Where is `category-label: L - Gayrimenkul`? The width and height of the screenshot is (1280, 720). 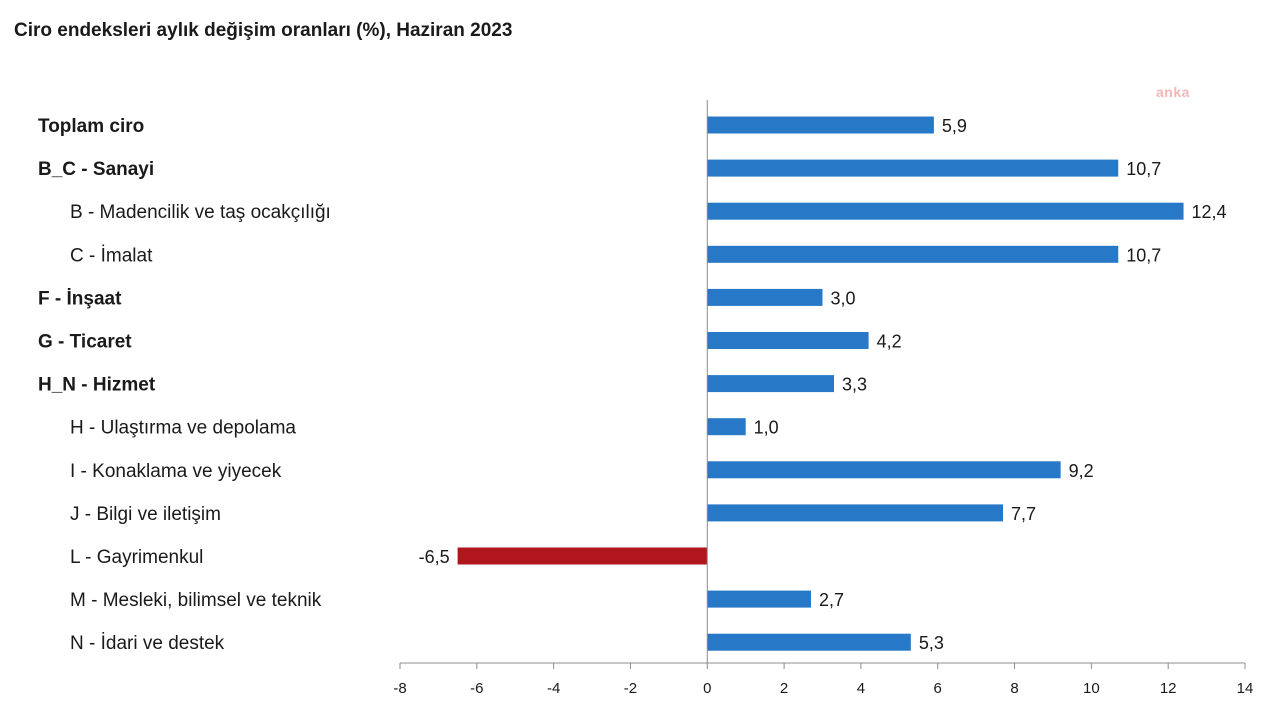
category-label: L - Gayrimenkul is located at coordinates (136, 557).